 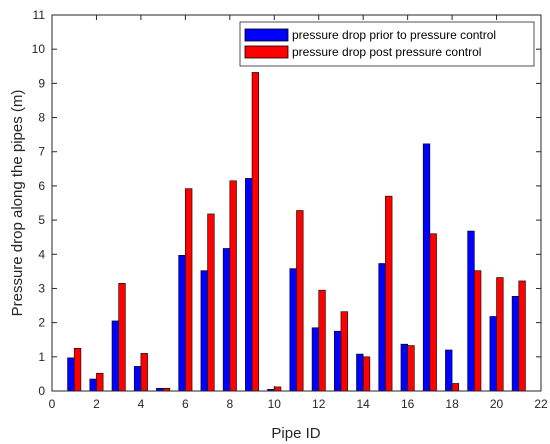 I want to click on y-tick-label: 5, so click(x=41, y=220).